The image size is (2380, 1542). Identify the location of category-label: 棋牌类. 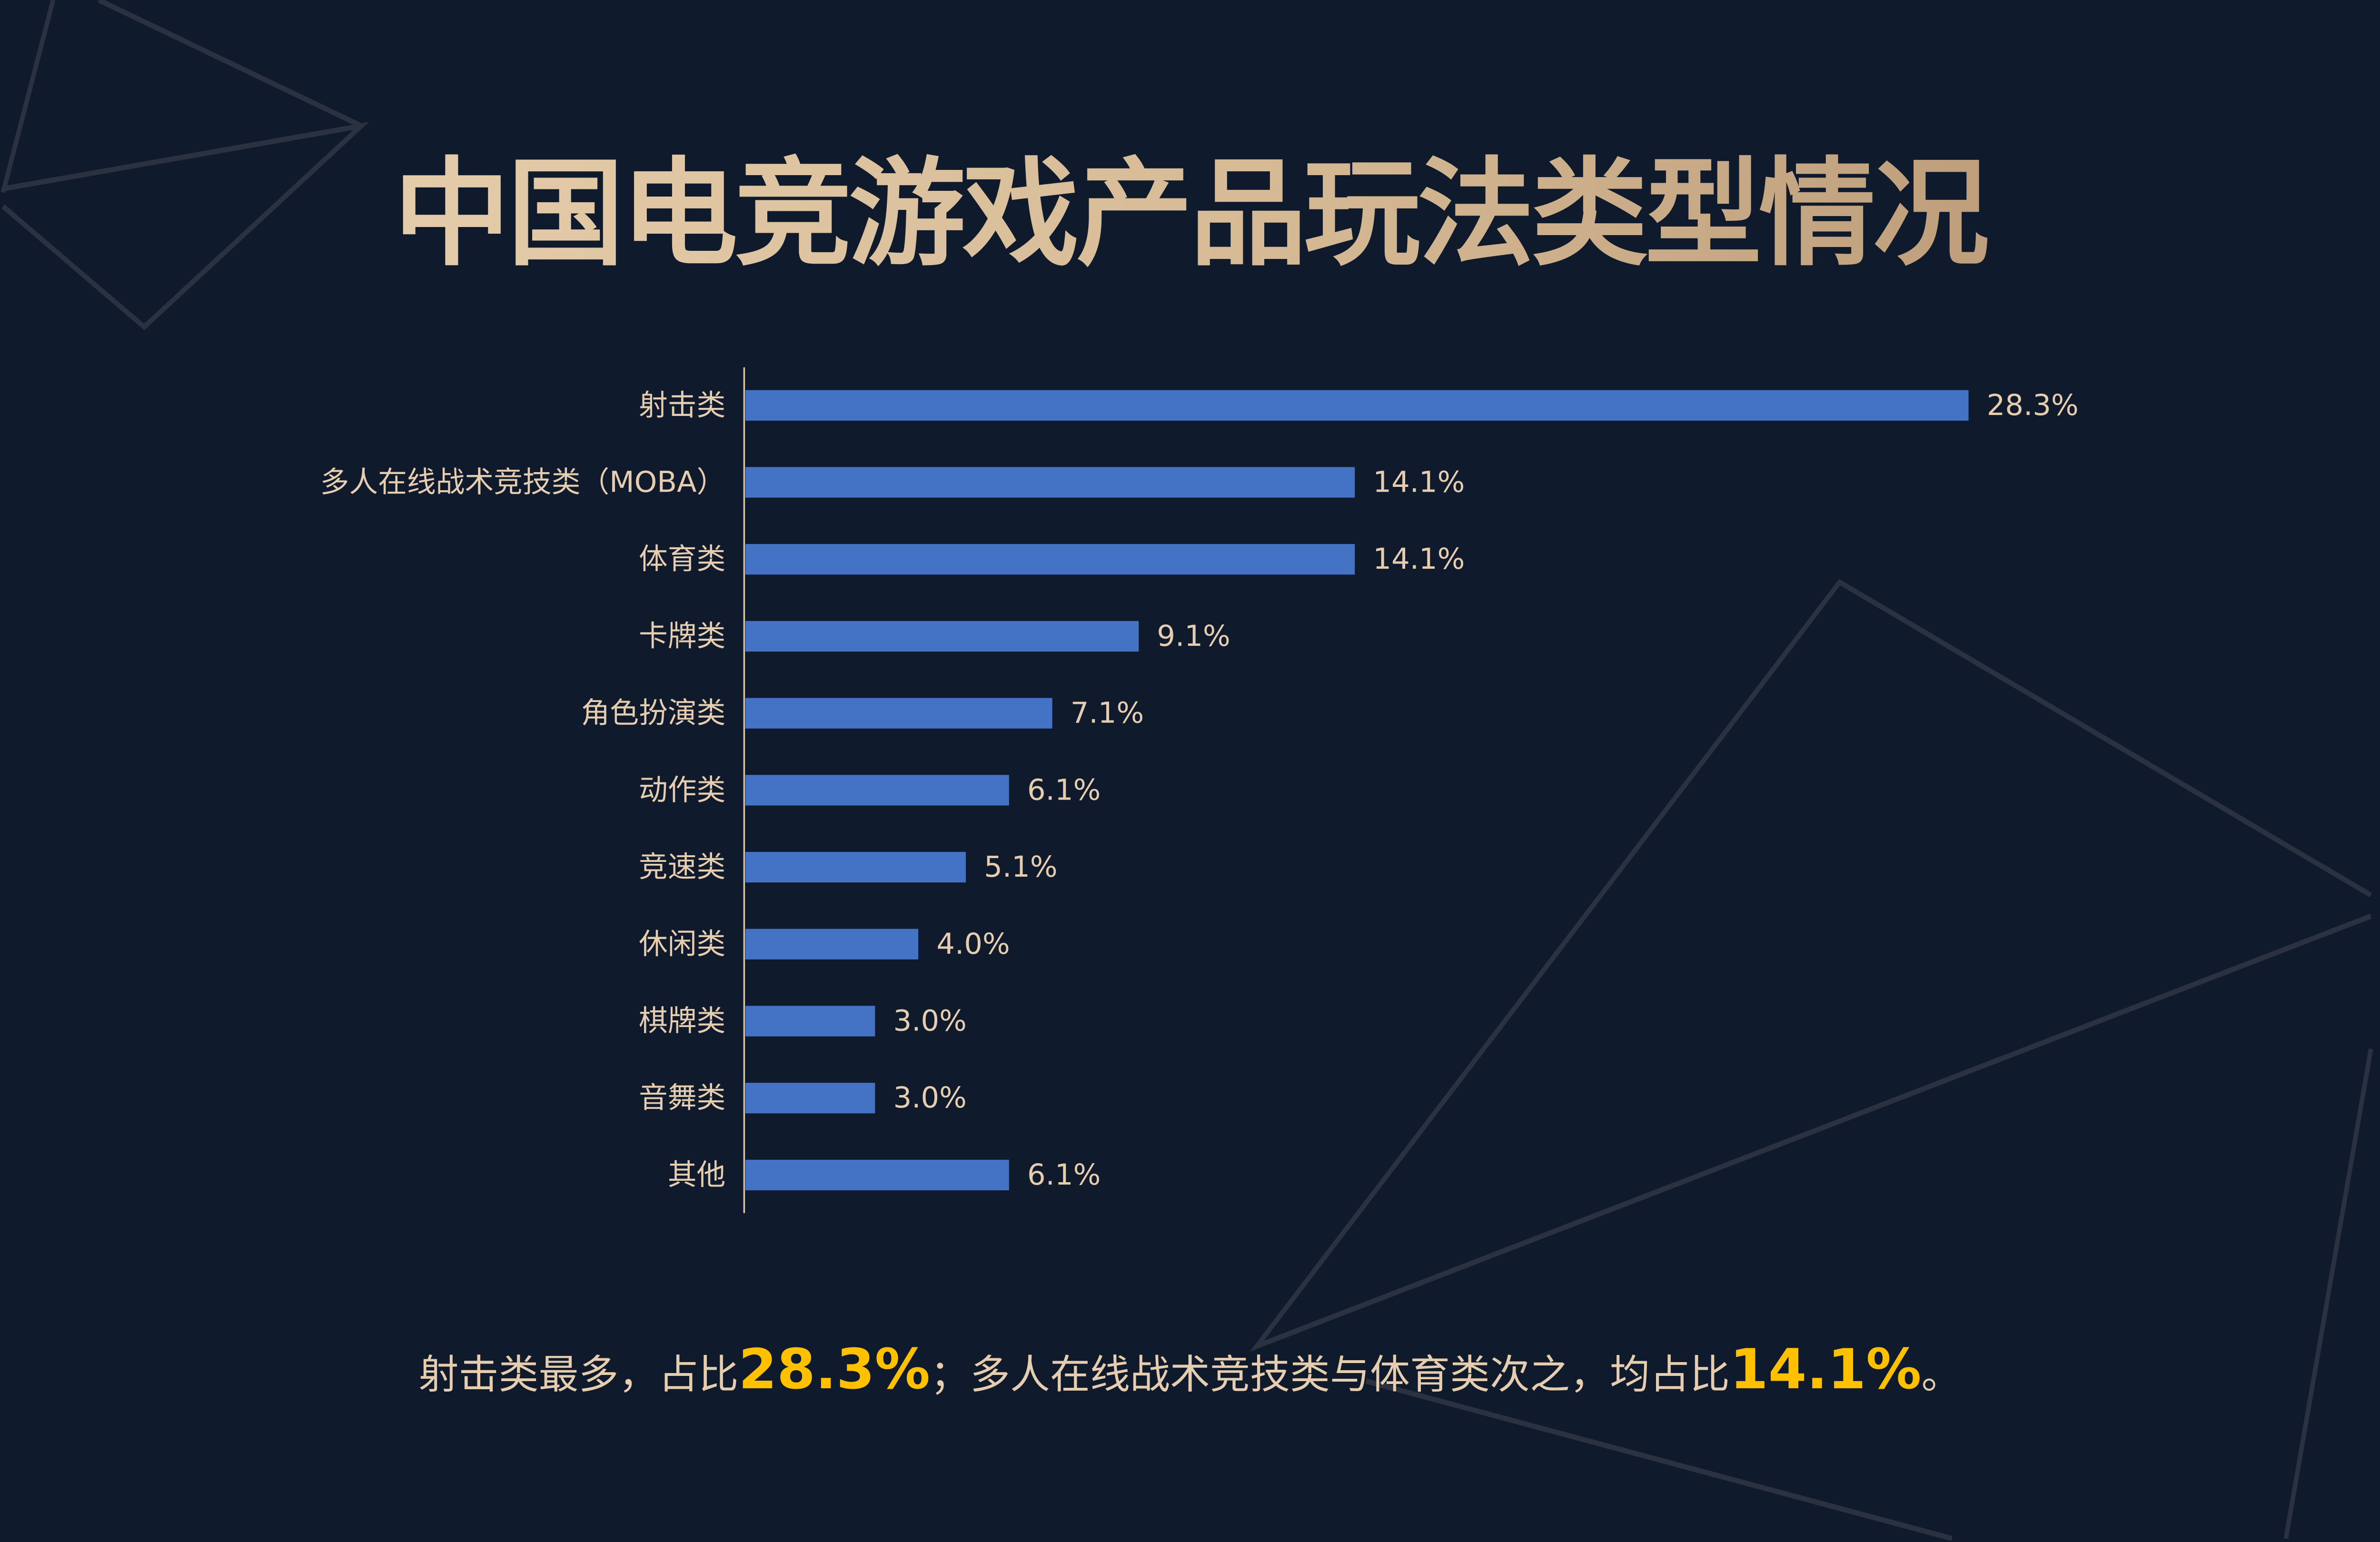
(682, 1022).